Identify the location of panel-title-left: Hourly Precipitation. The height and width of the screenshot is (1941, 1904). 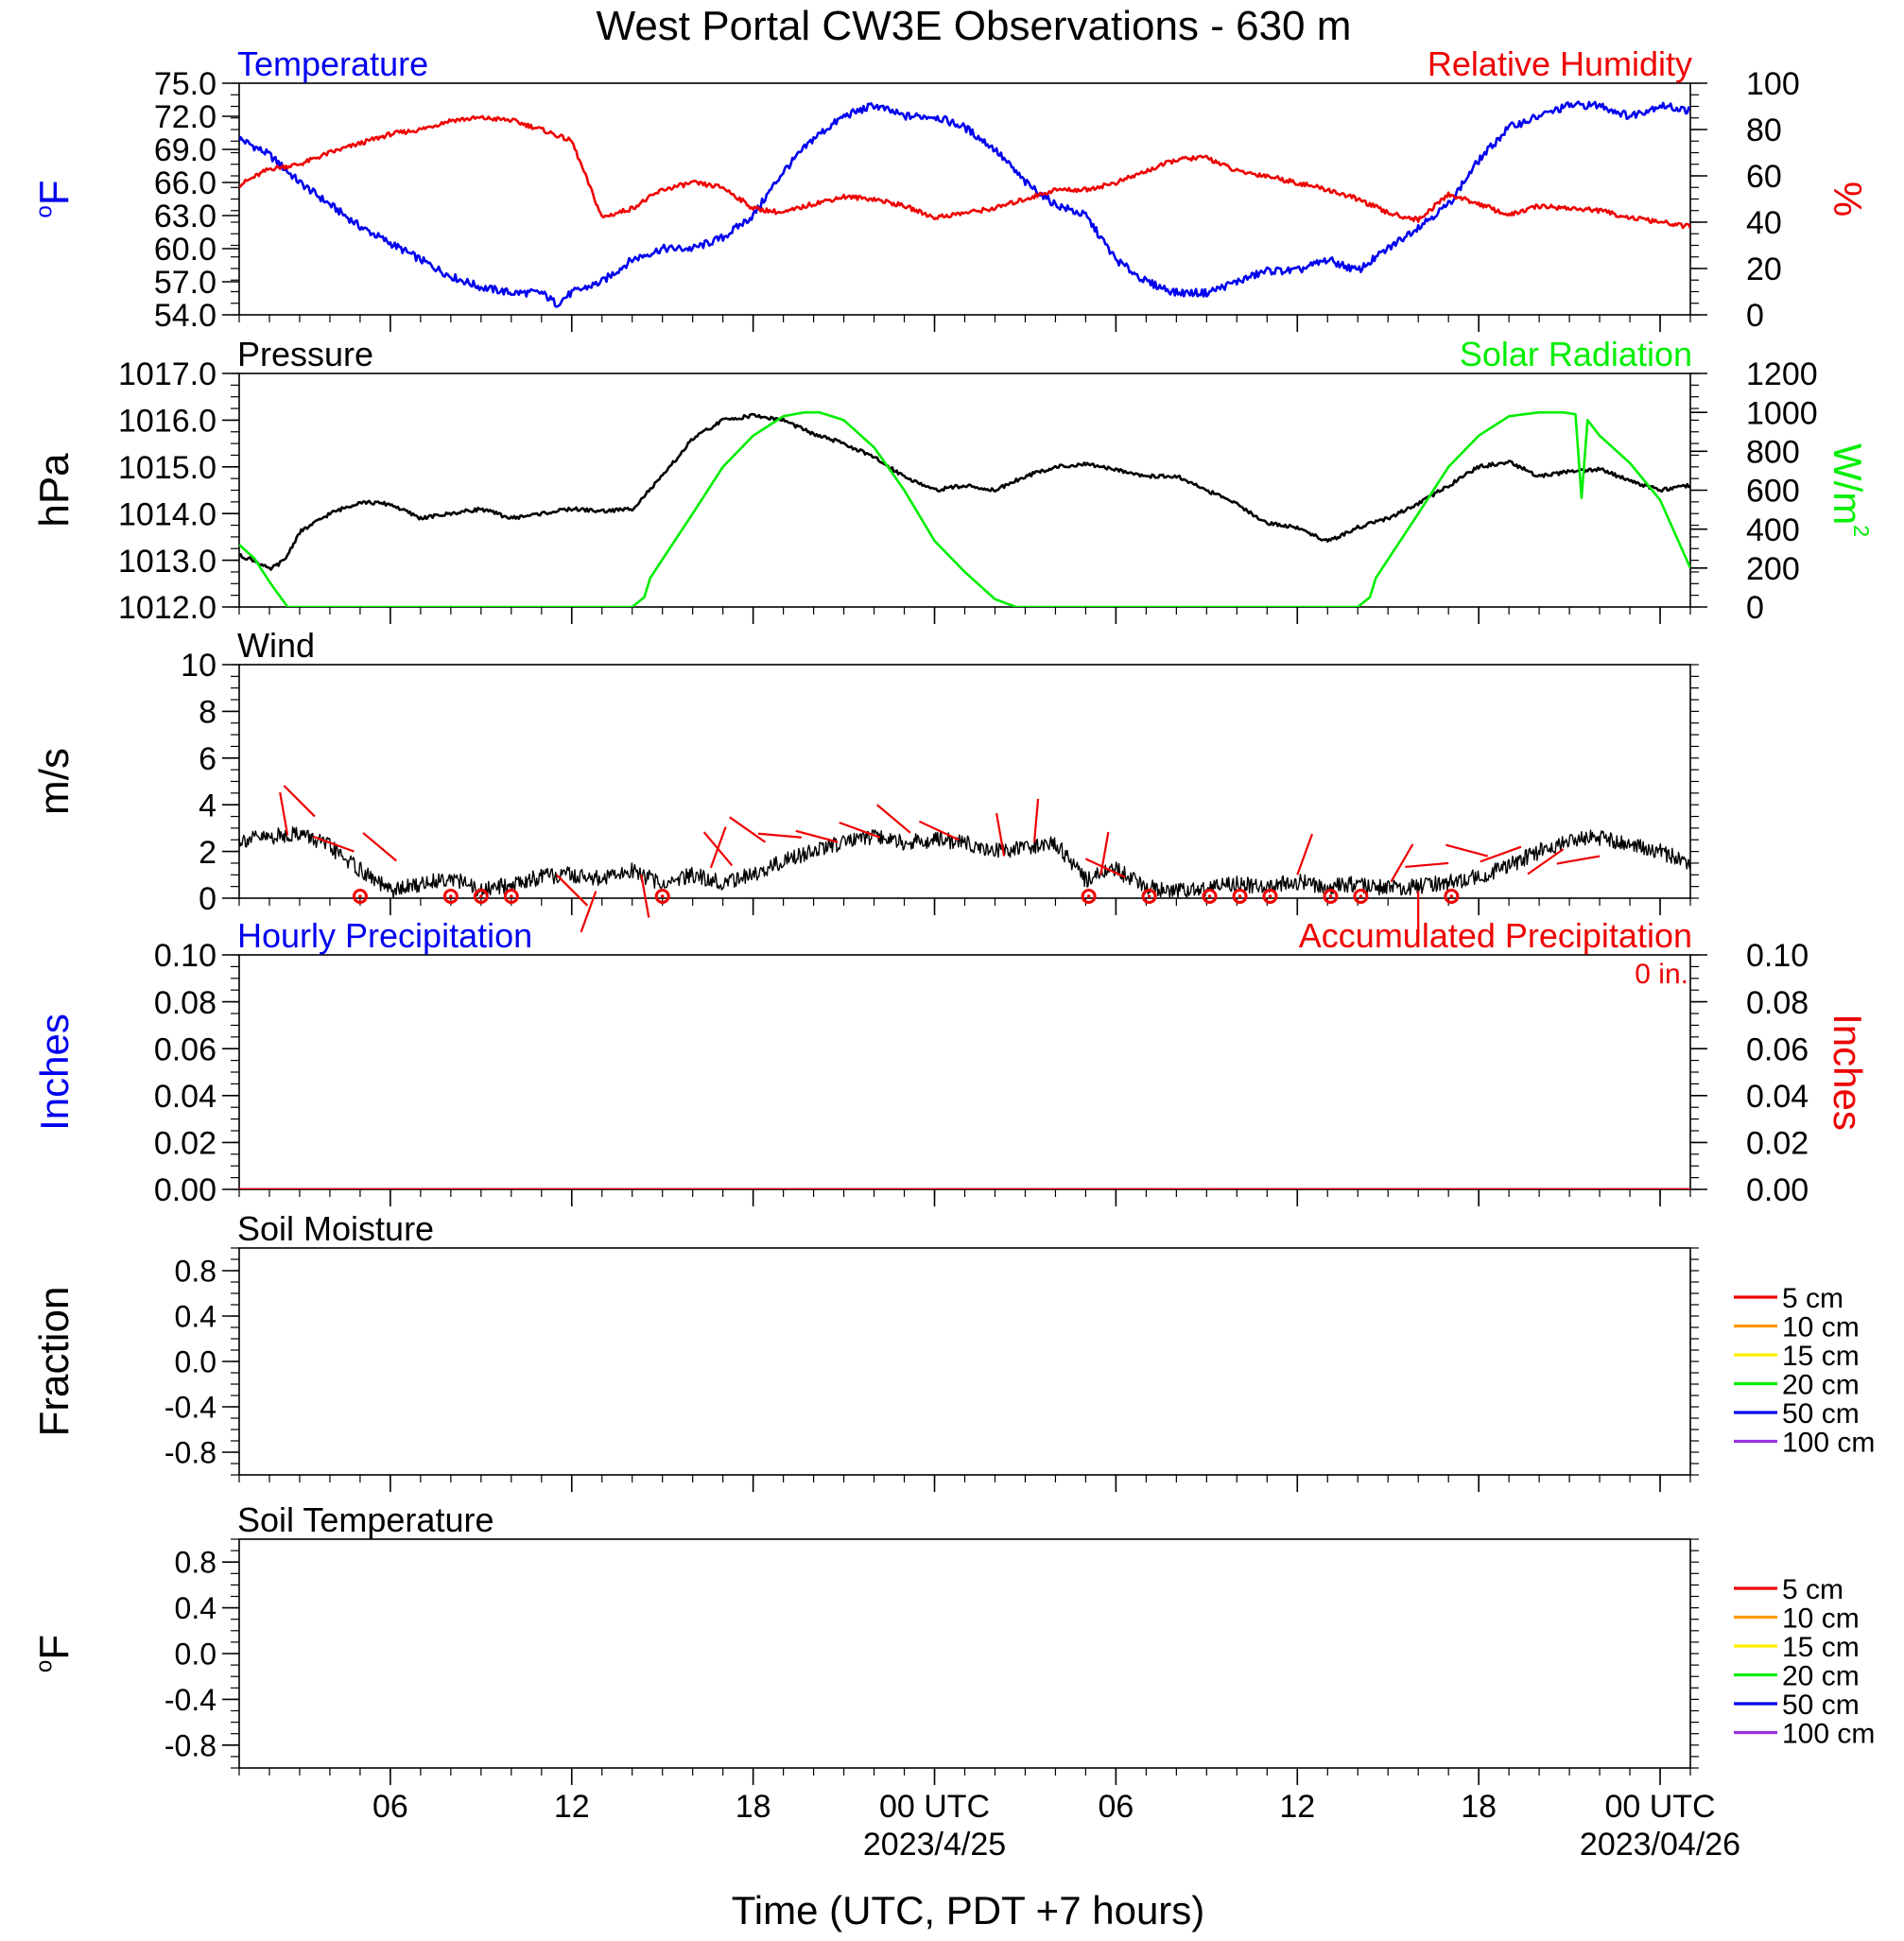
(384, 936).